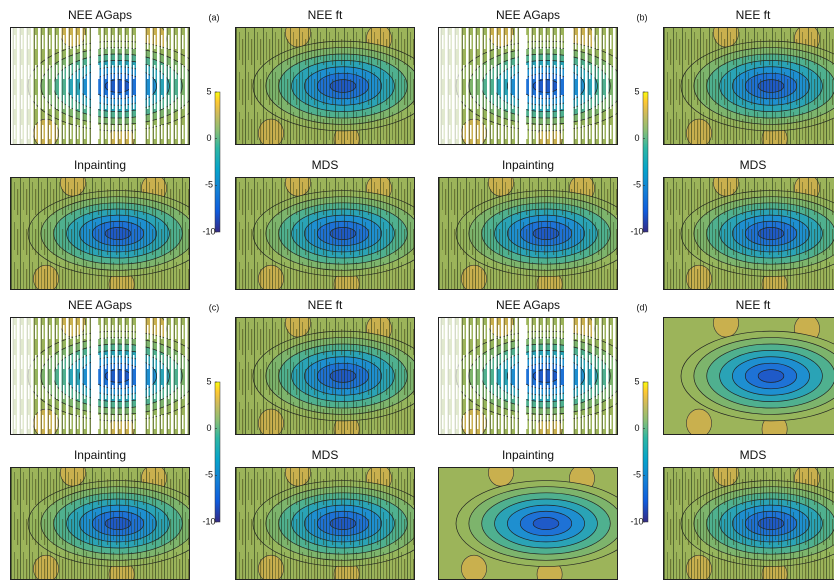 Image resolution: width=834 pixels, height=583 pixels. I want to click on panel-label: (b), so click(642, 17).